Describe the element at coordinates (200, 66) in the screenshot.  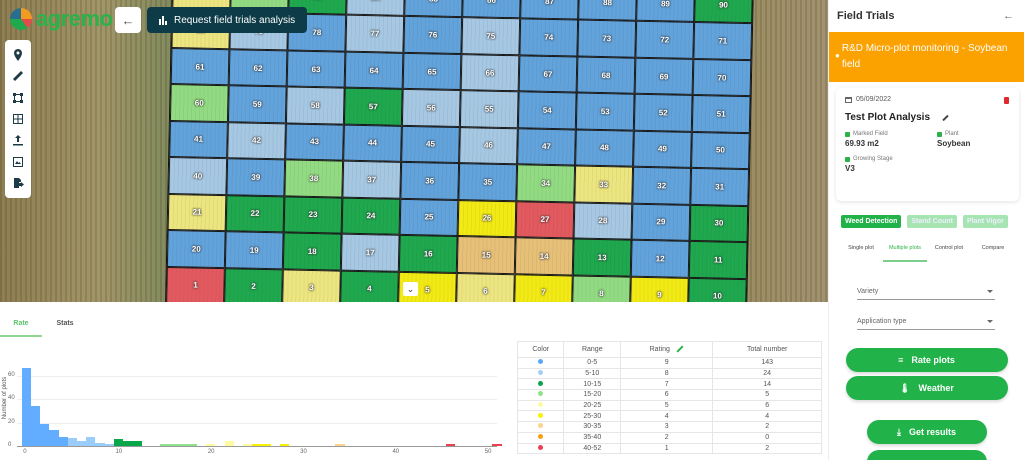
I see `plot-cell: 61` at that location.